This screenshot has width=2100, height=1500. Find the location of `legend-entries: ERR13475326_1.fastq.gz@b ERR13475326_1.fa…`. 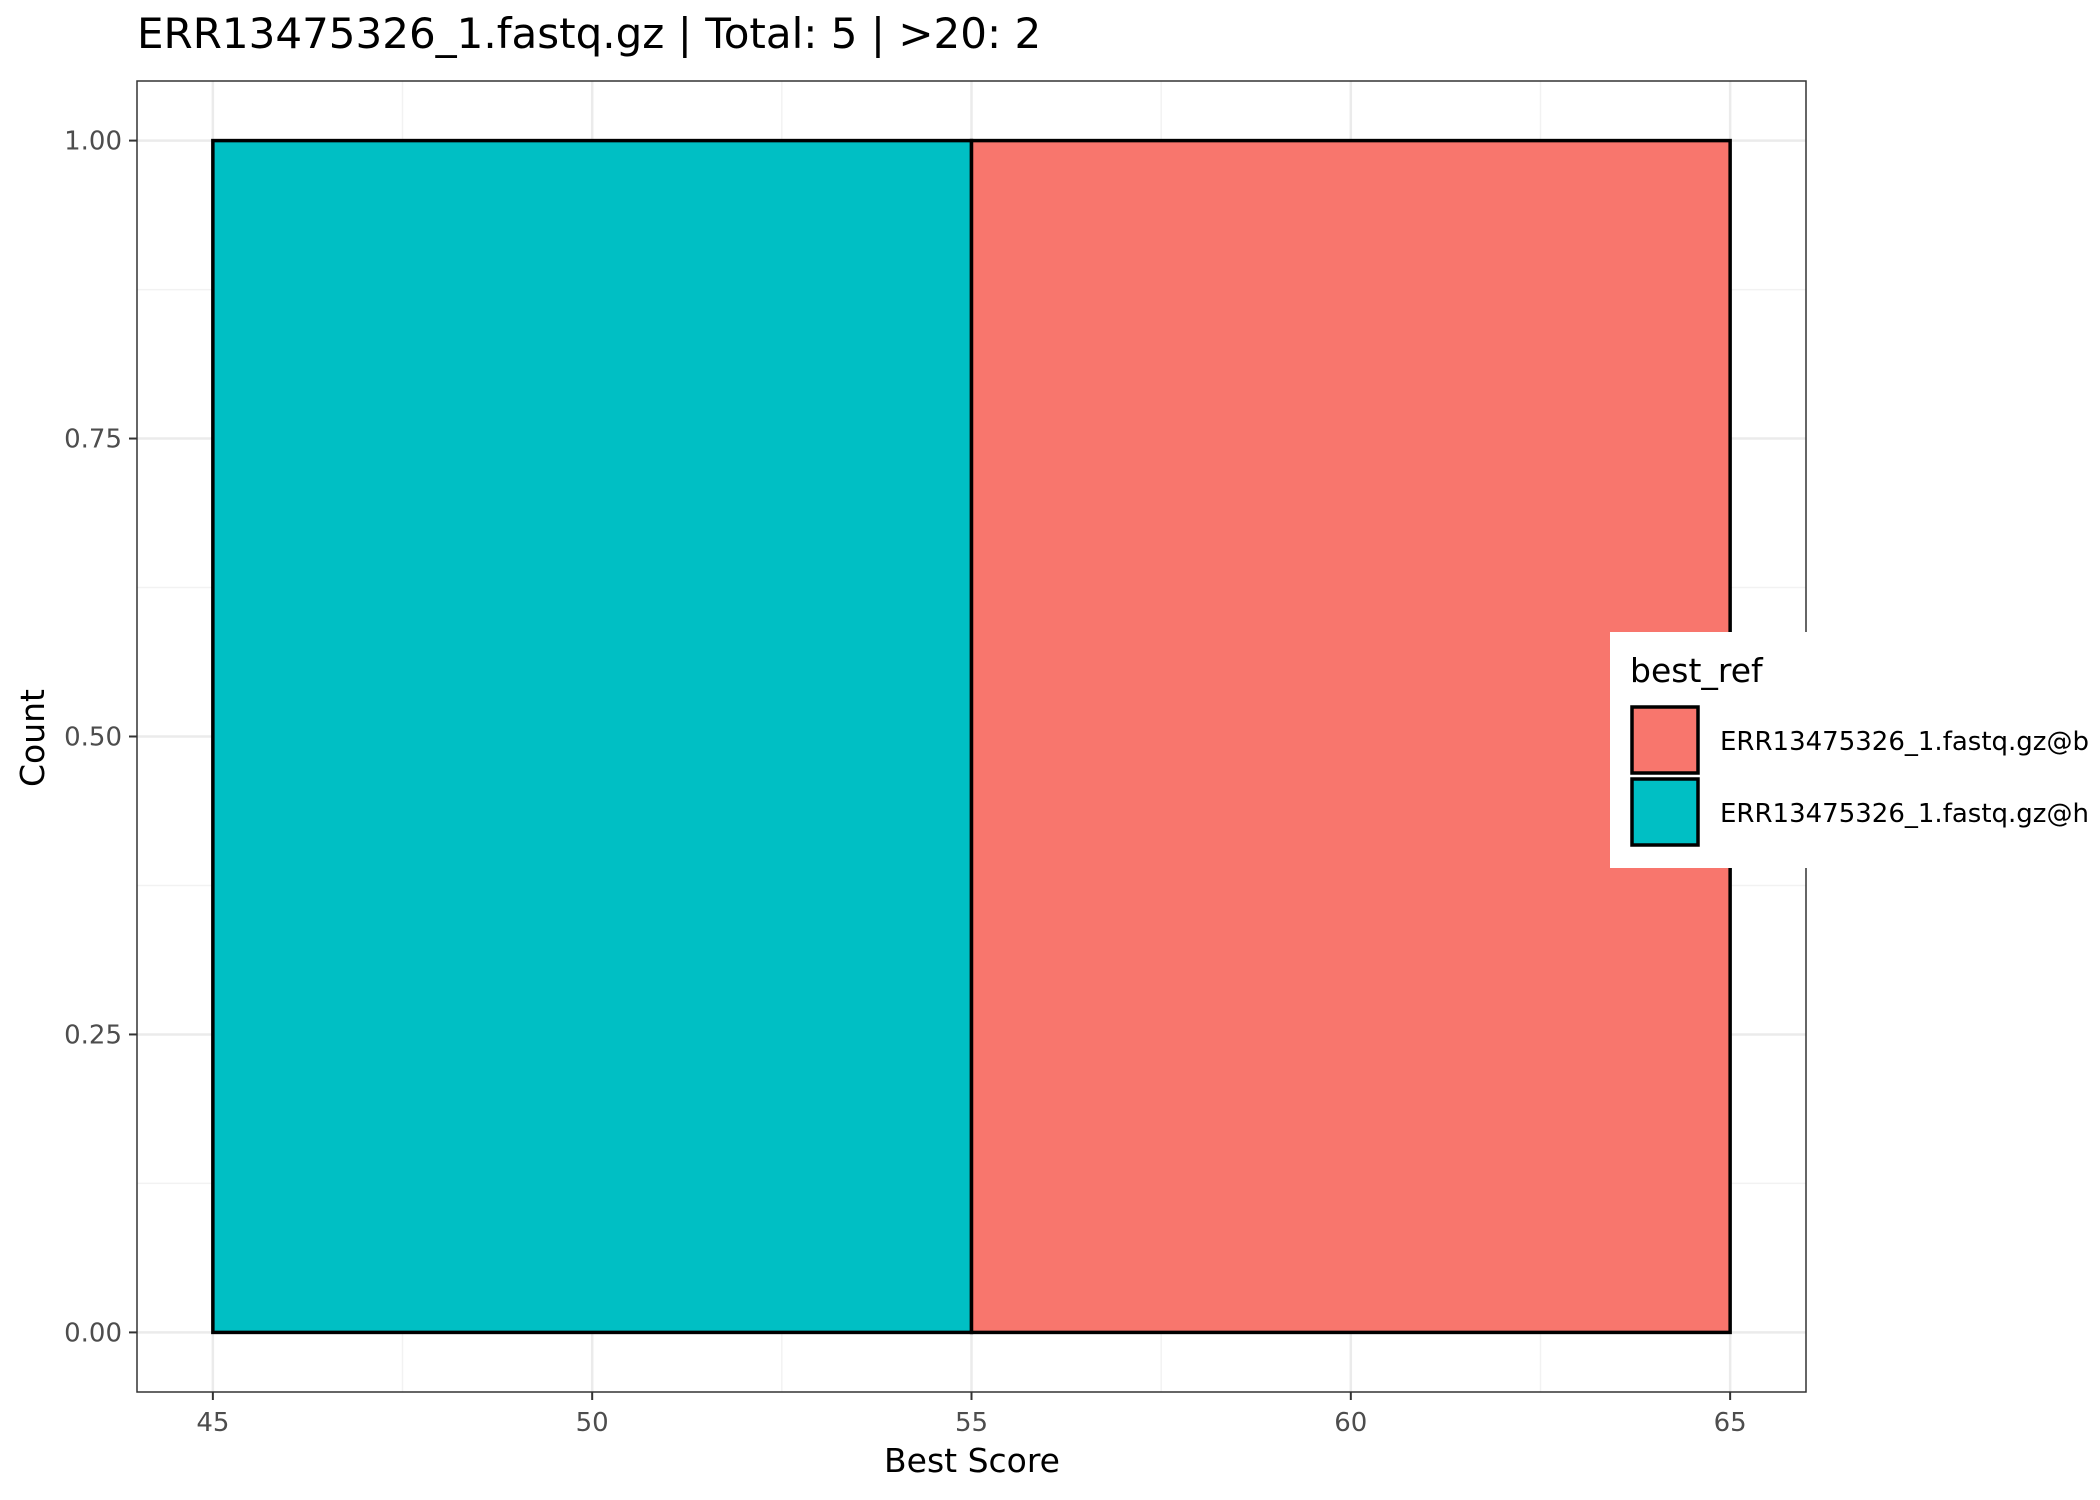

legend-entries: ERR13475326_1.fastq.gz@b ERR13475326_1.fa… is located at coordinates (1859, 776).